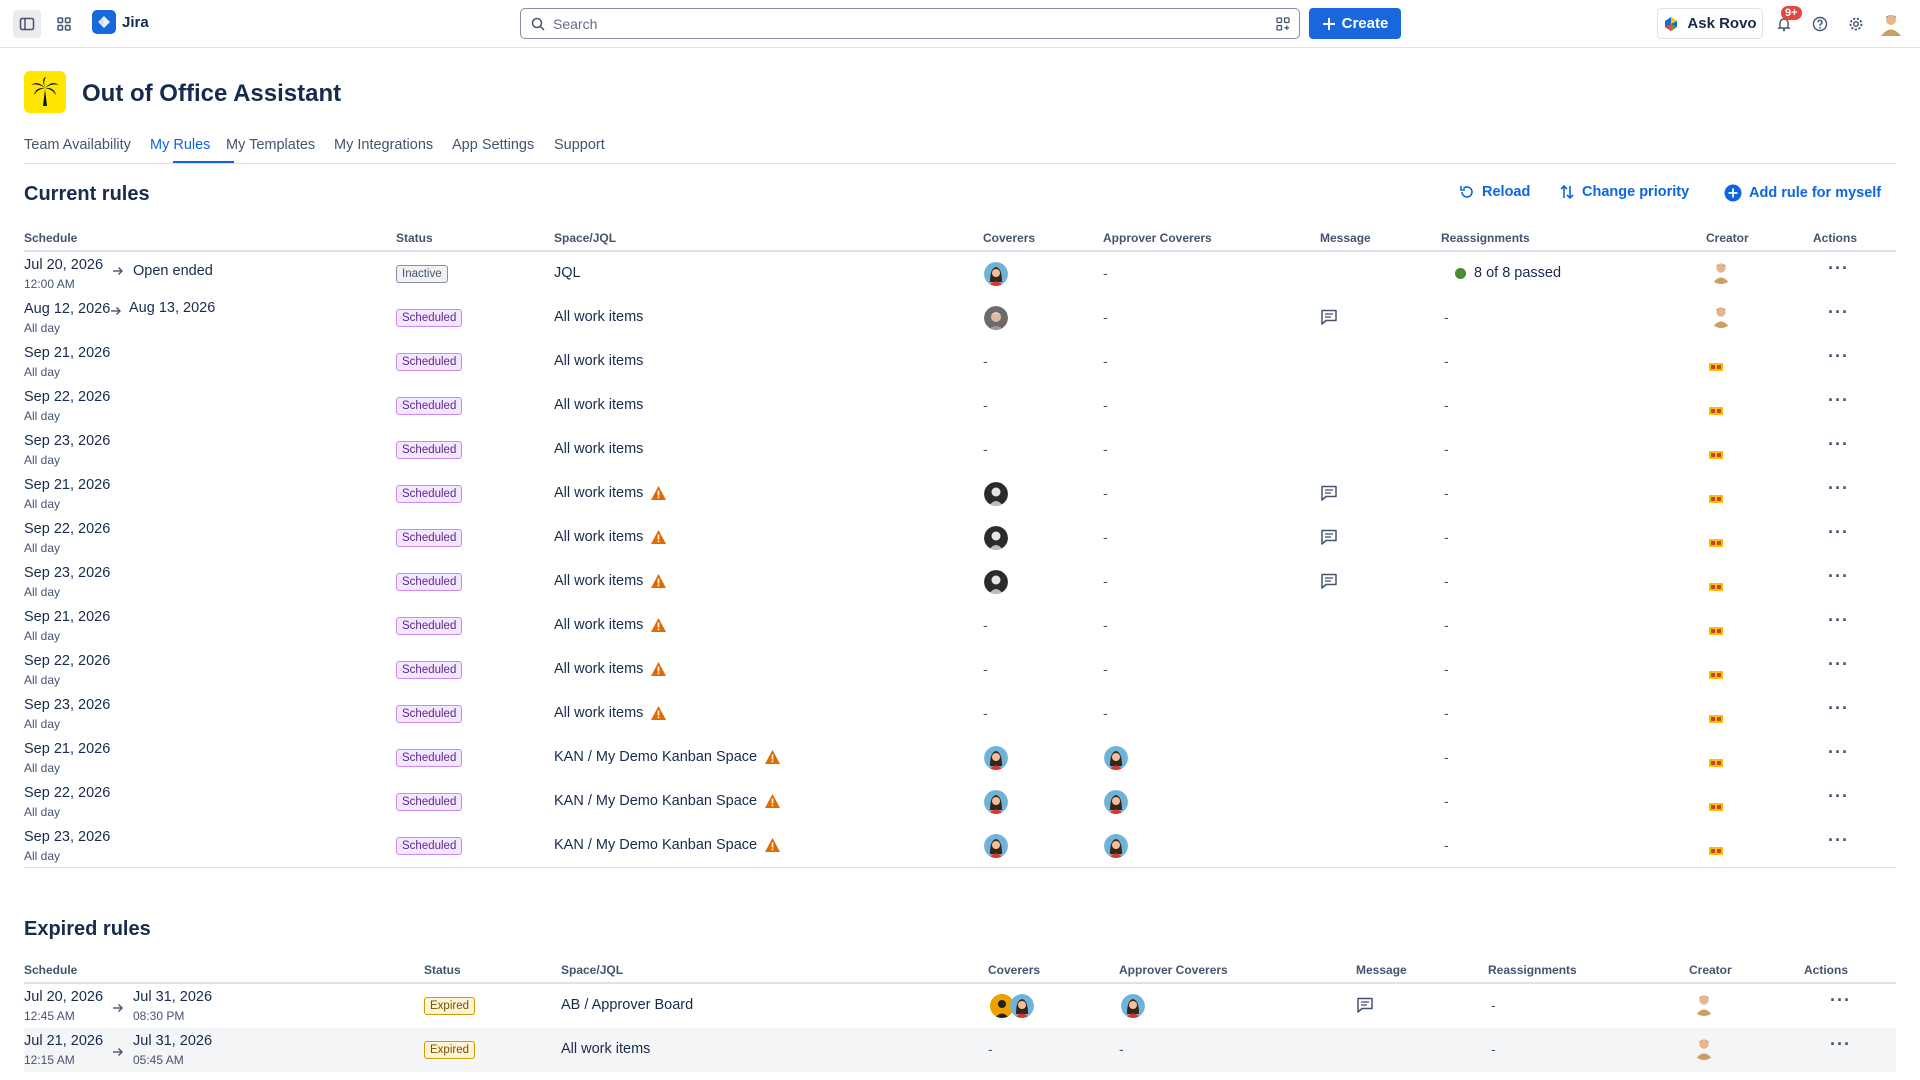  Describe the element at coordinates (1508, 273) in the screenshot. I see `reassignments-status: 8 of 8 passed` at that location.